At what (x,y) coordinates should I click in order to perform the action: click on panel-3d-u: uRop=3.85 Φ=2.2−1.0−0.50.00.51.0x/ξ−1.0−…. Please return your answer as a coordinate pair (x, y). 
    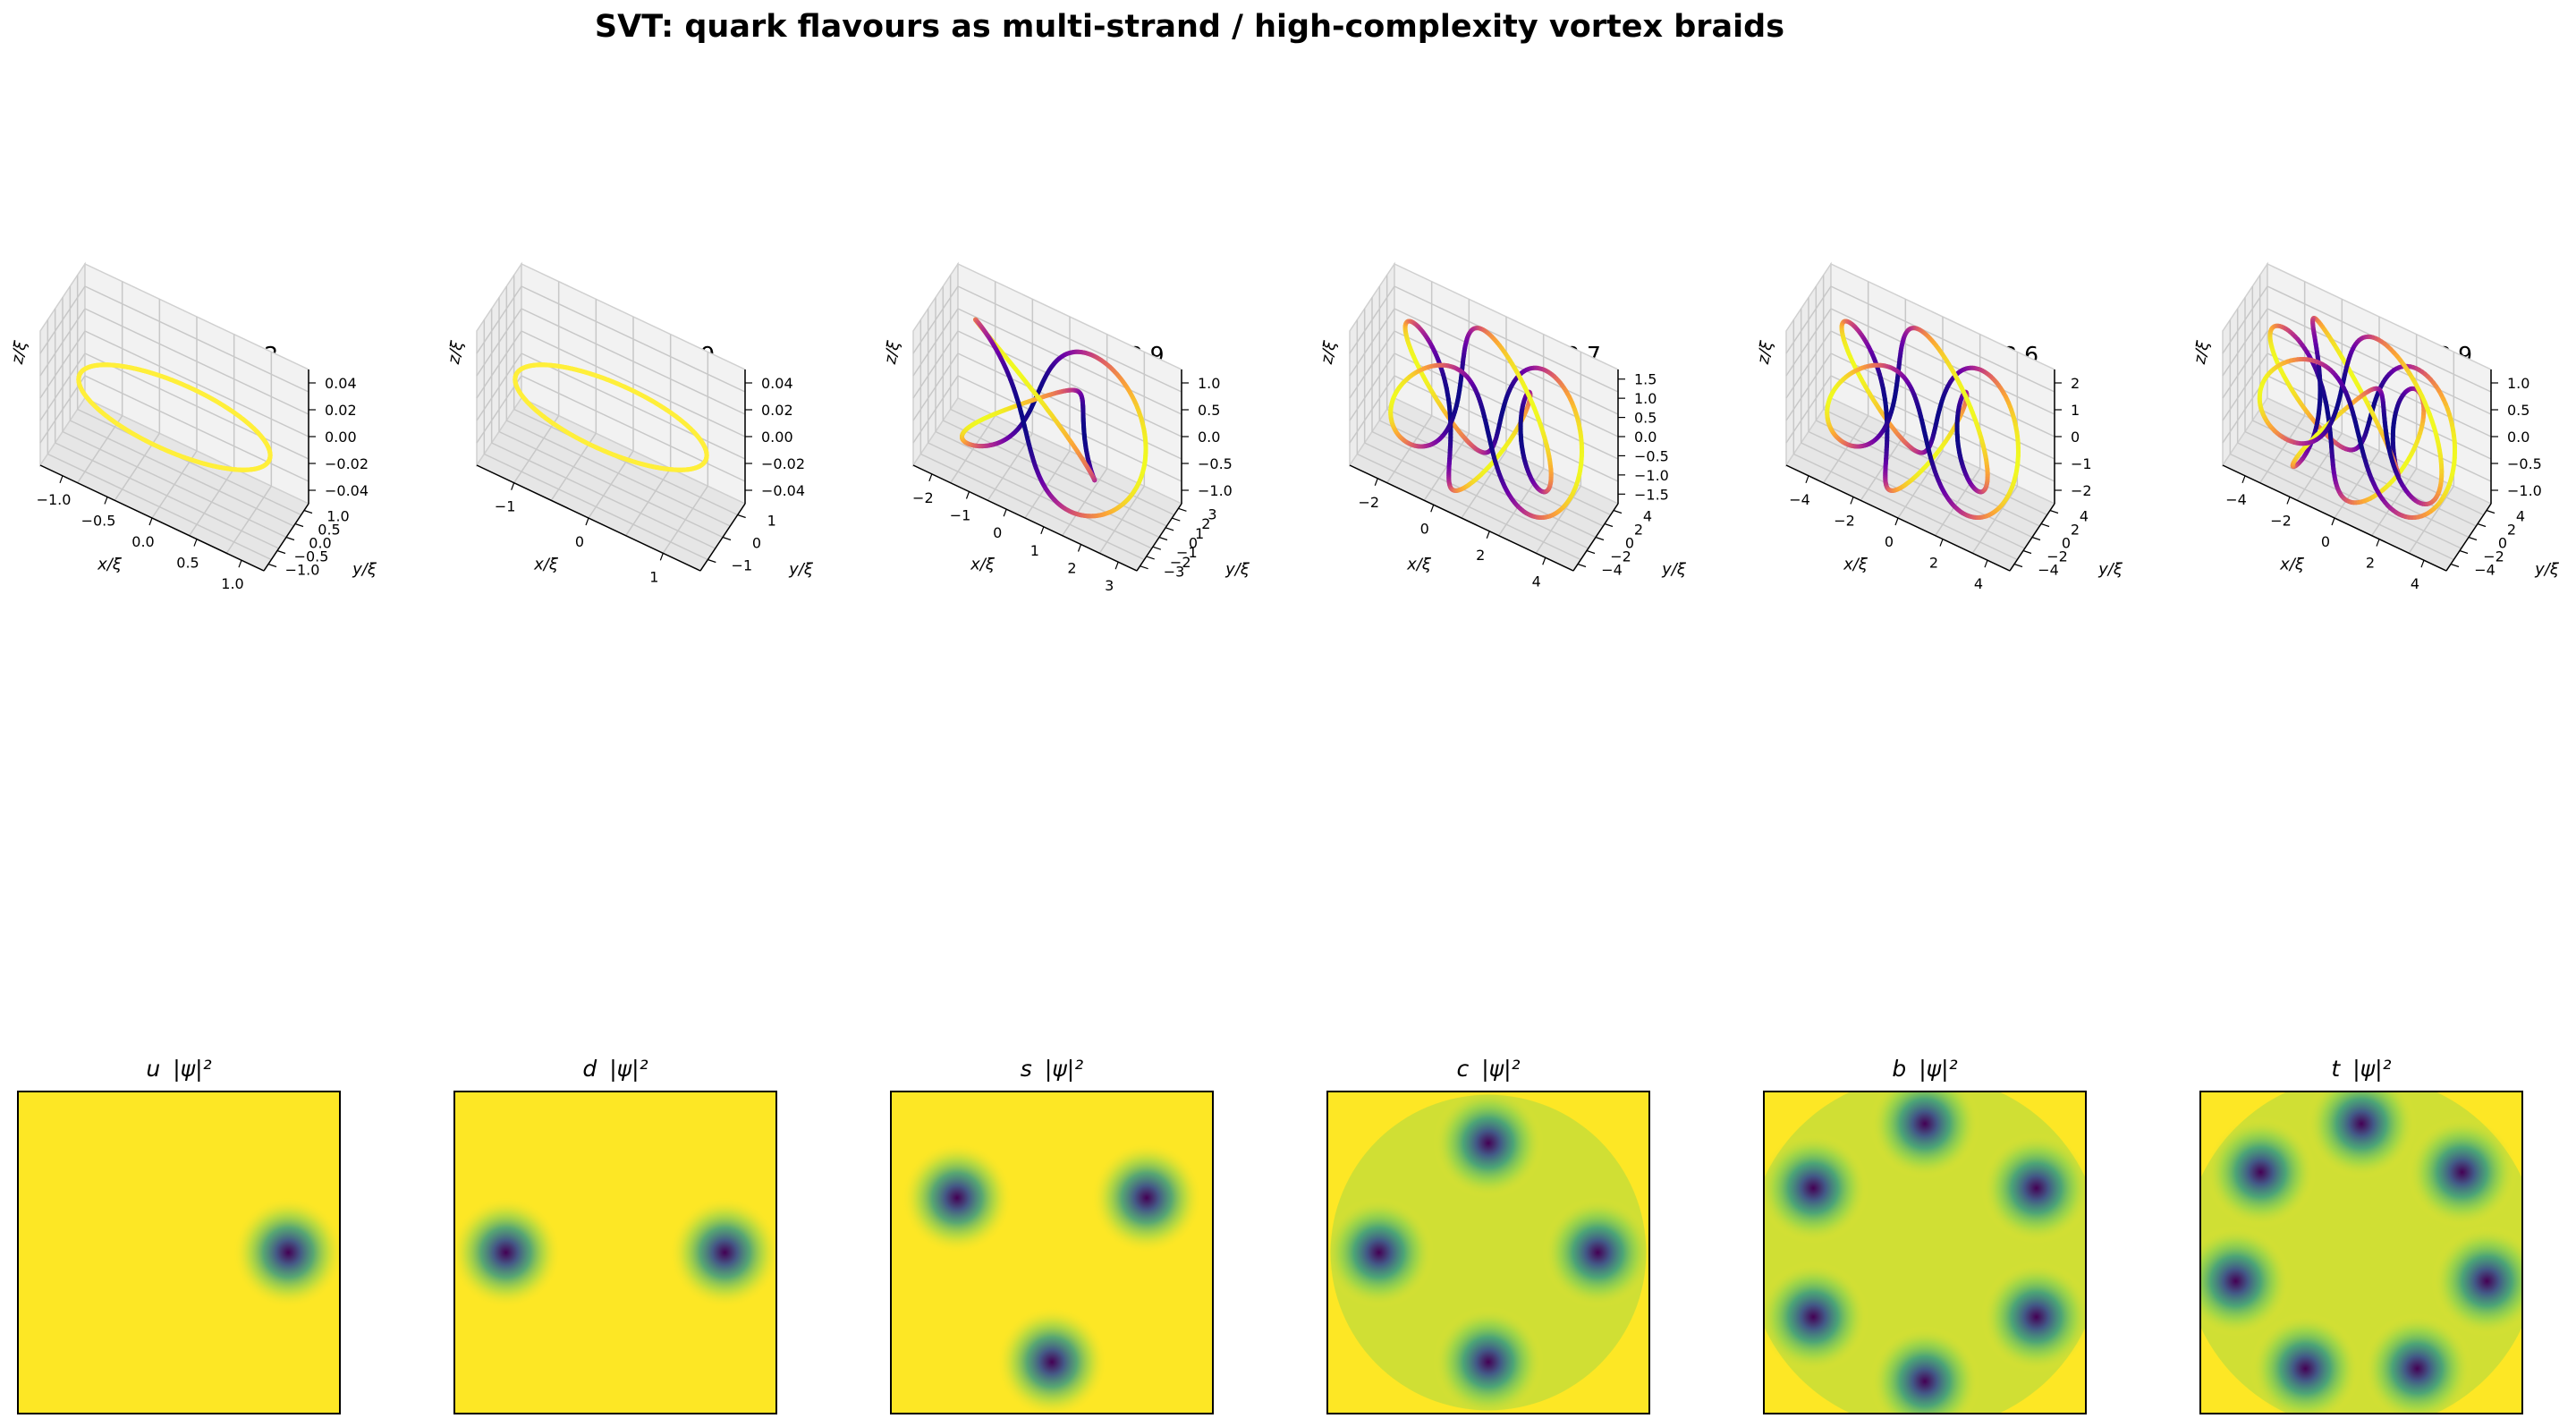
    Looking at the image, I should click on (192, 426).